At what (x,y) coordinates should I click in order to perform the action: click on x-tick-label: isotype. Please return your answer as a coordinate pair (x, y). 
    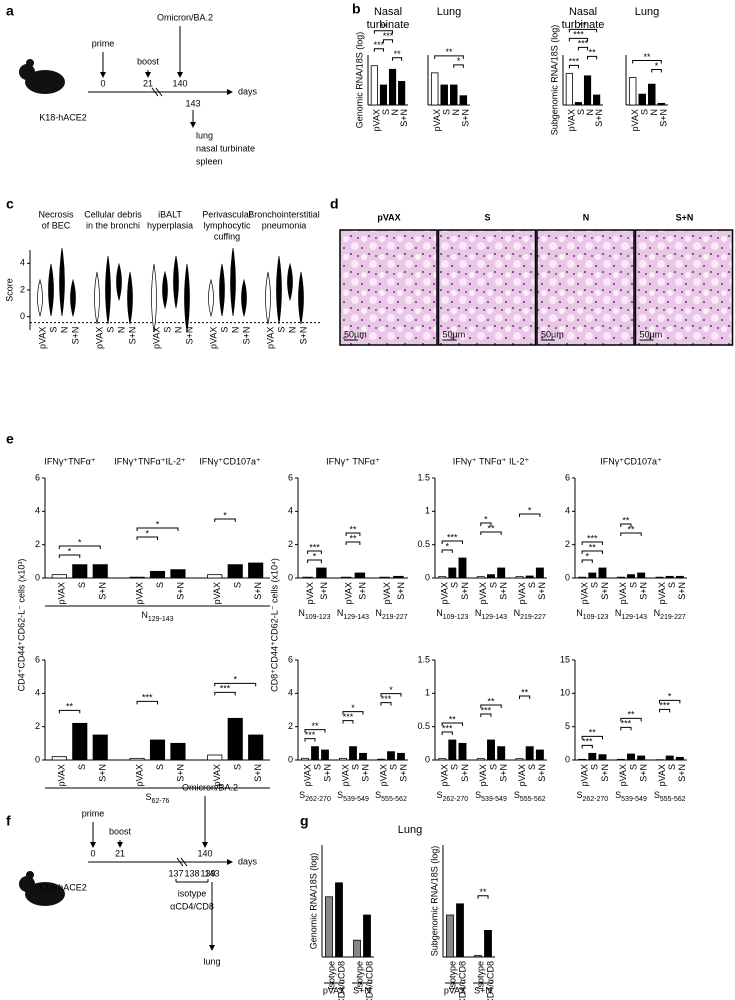
    Looking at the image, I should click on (452, 975).